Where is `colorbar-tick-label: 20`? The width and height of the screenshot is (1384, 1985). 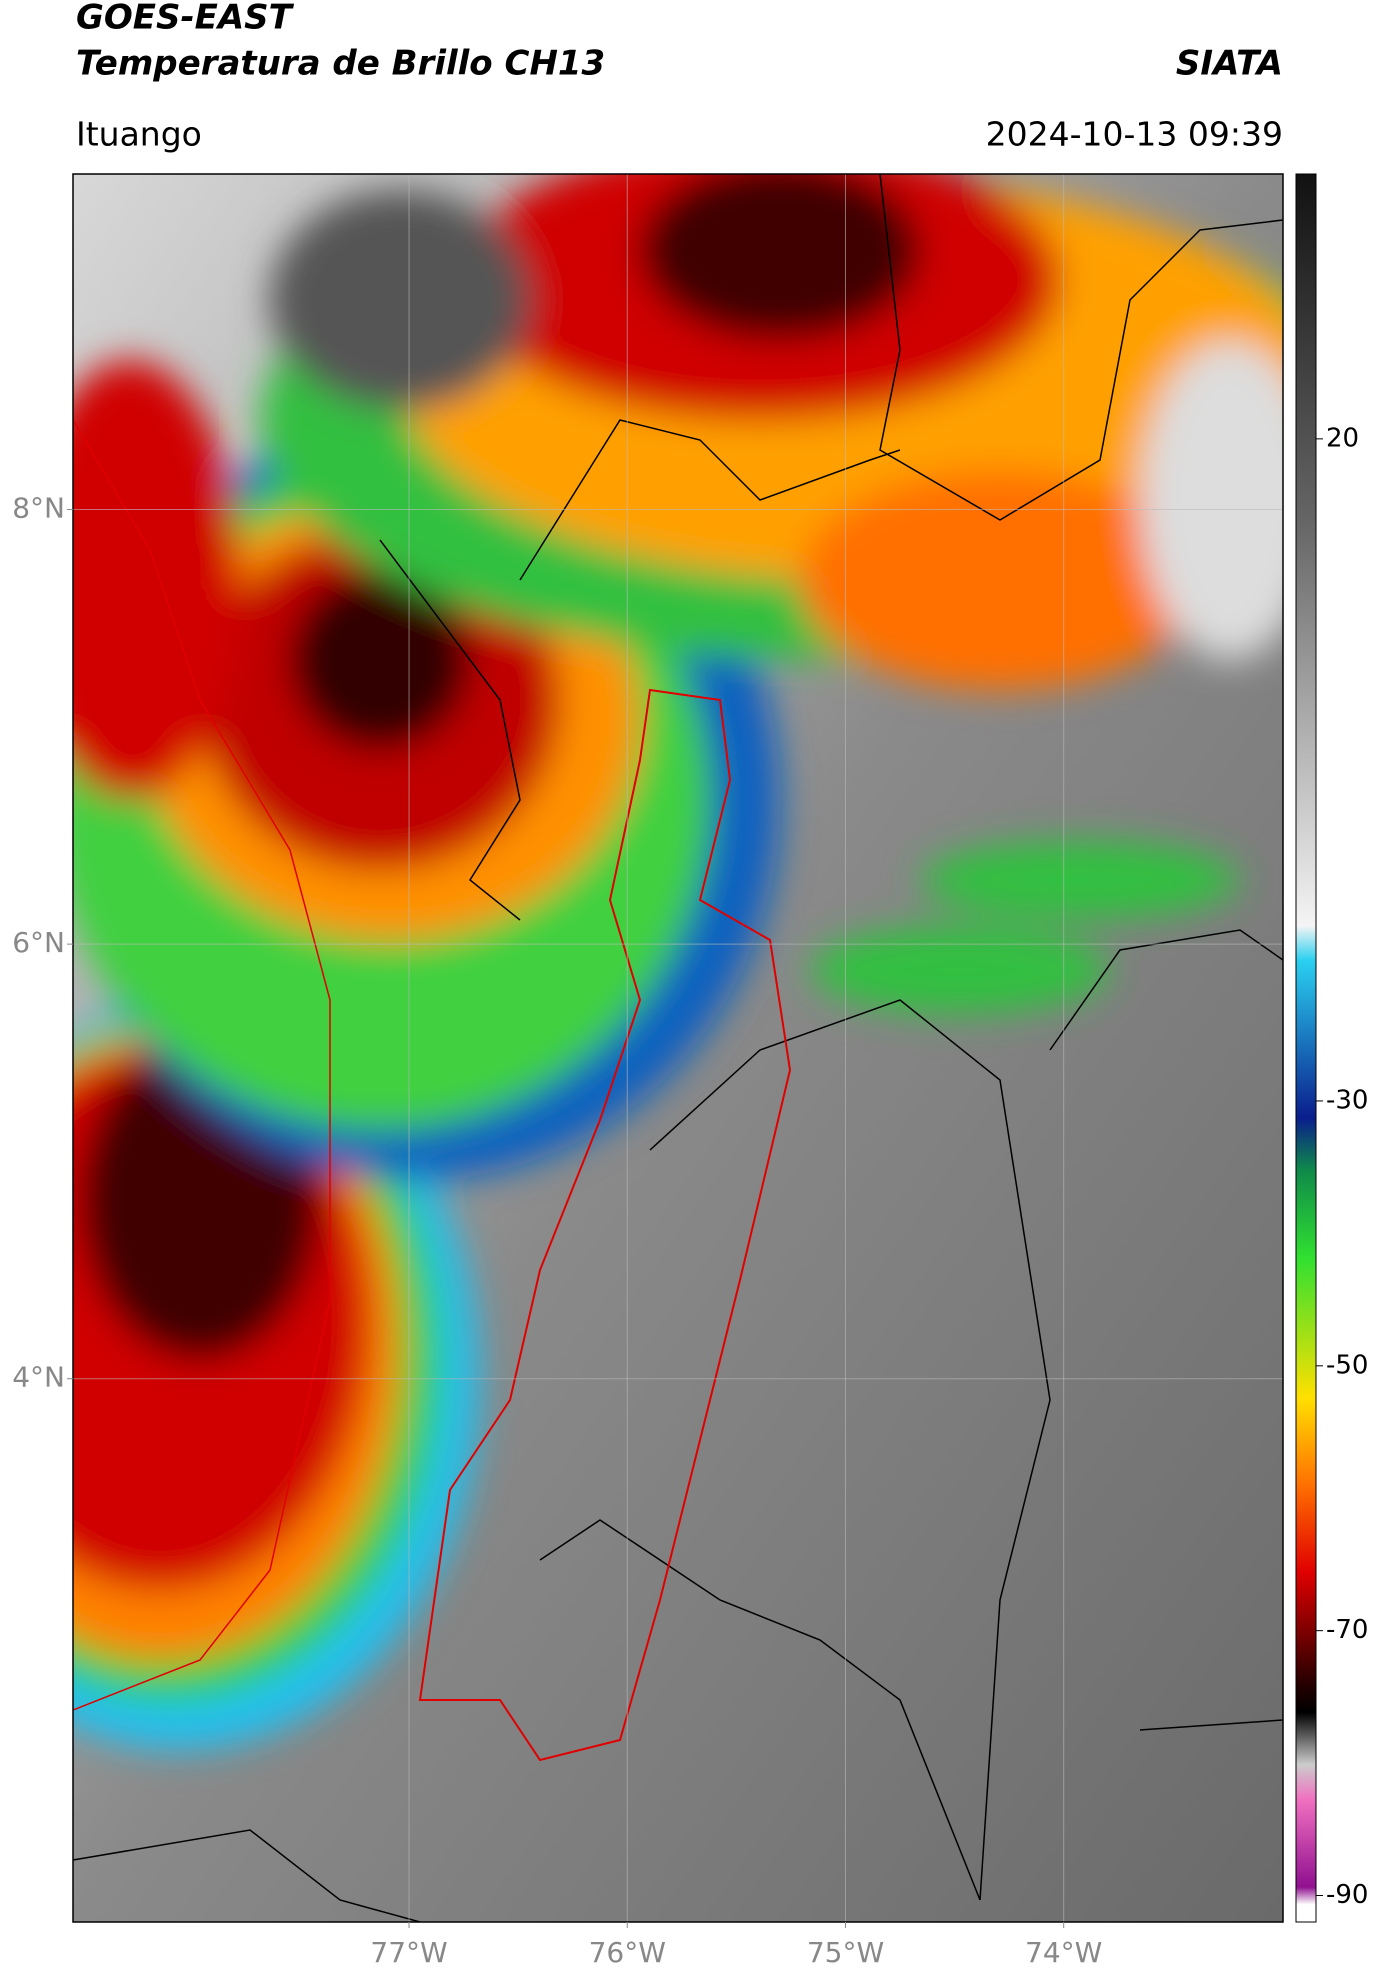 colorbar-tick-label: 20 is located at coordinates (1342, 438).